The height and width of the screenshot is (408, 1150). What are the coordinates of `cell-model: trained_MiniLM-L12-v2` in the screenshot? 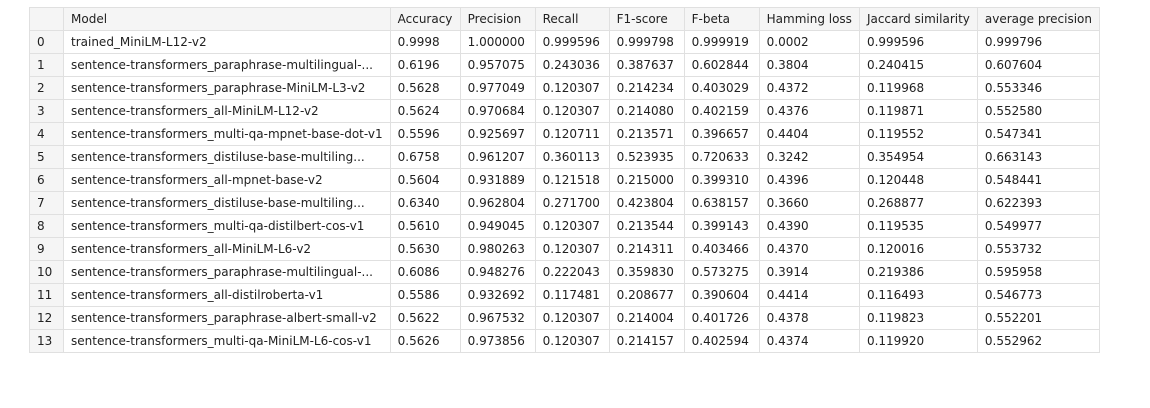 It's located at (227, 42).